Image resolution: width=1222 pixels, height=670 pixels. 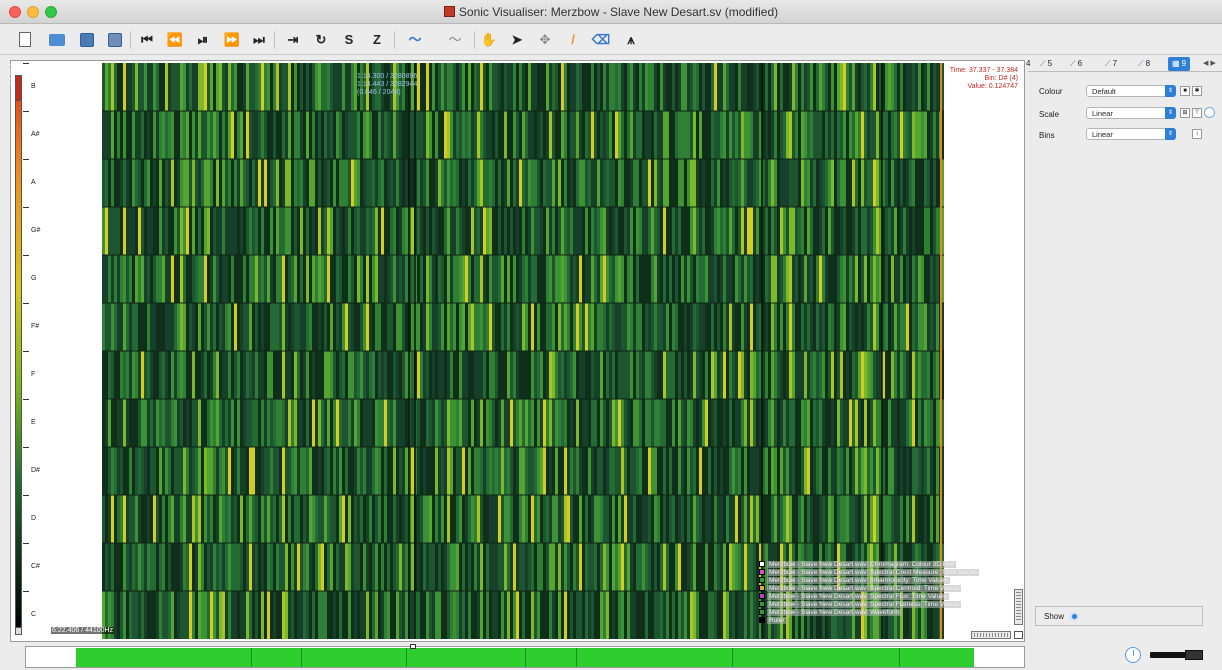 I want to click on save-icon, so click(x=87, y=40).